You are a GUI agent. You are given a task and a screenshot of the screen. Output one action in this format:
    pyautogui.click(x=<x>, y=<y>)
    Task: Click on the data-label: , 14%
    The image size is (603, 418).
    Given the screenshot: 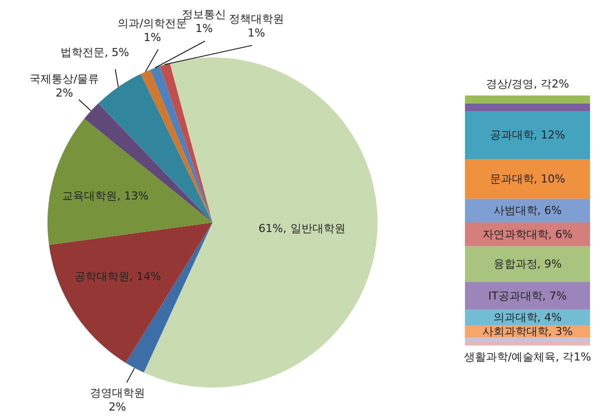 What is the action you would take?
    pyautogui.click(x=145, y=276)
    